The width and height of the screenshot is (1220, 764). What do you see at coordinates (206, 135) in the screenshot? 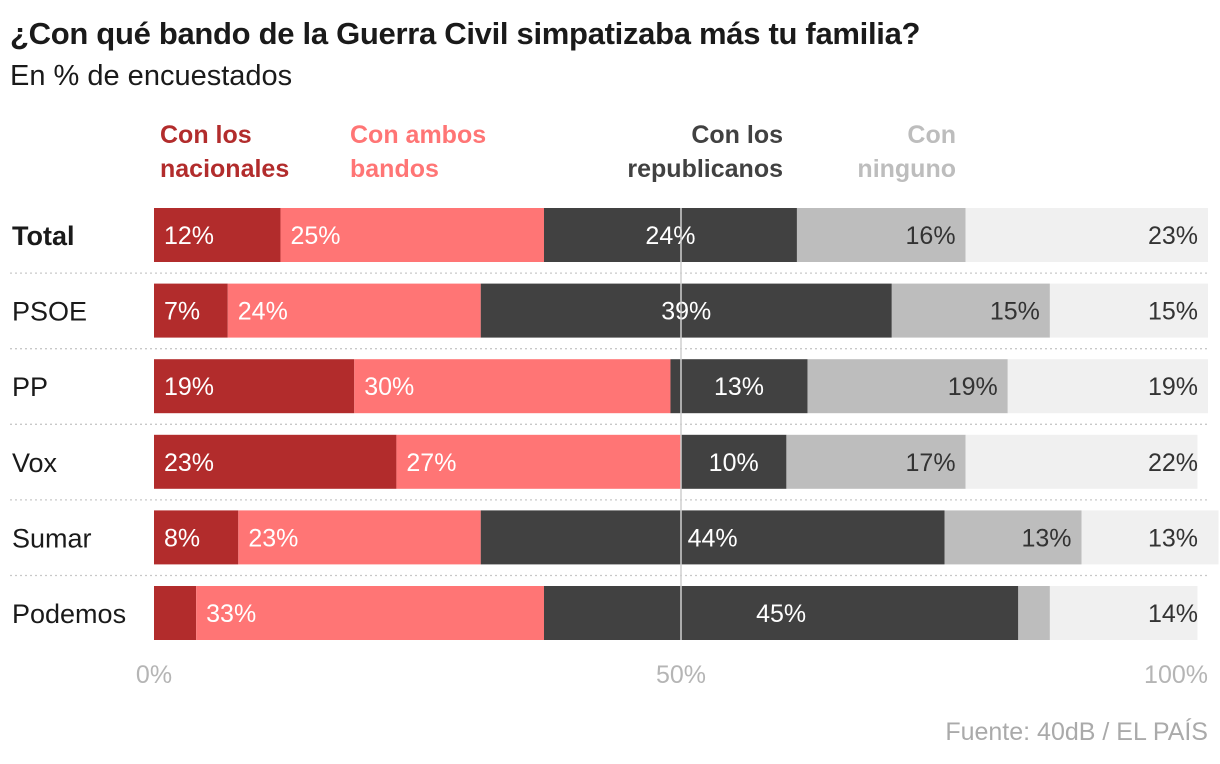
I see `legend-label-nacionales: Con los` at bounding box center [206, 135].